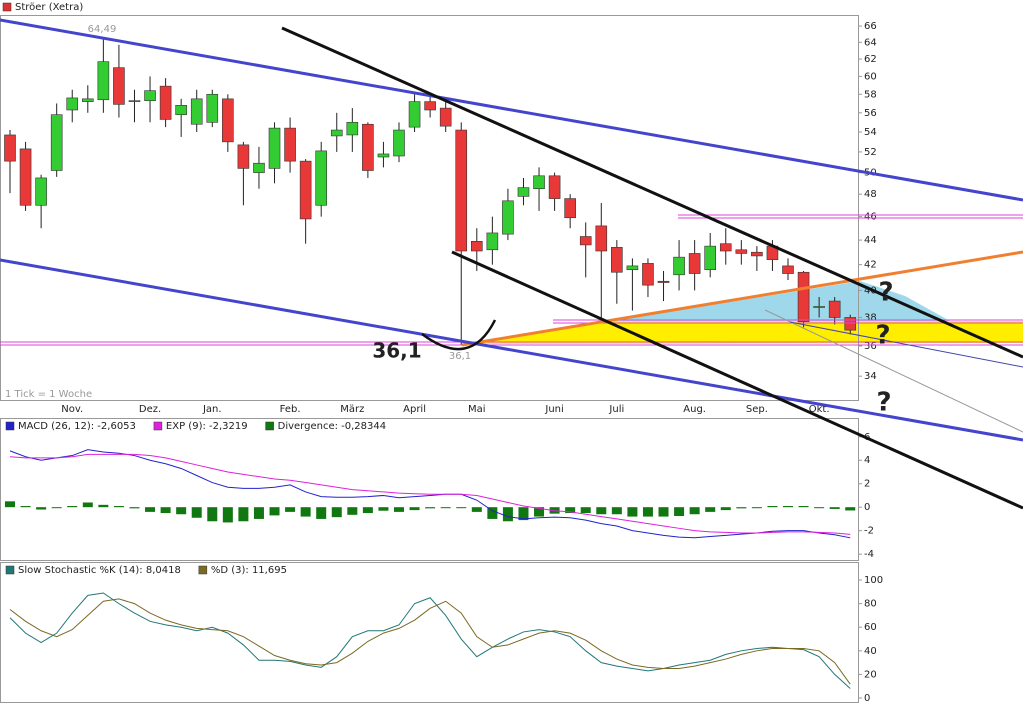 The height and width of the screenshot is (710, 1023). What do you see at coordinates (332, 426) in the screenshot?
I see `legend-label: Divergence: -0,28344` at bounding box center [332, 426].